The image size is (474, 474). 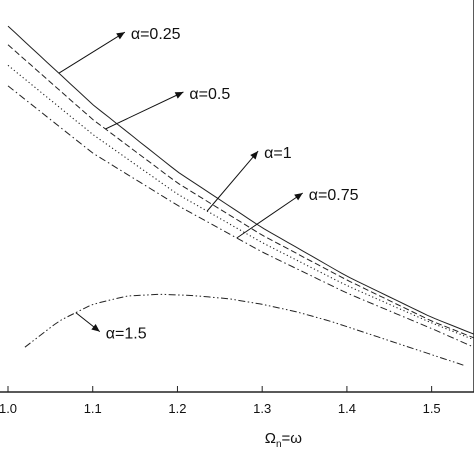 What do you see at coordinates (284, 440) in the screenshot?
I see `x-axis-title: Ωn=ω` at bounding box center [284, 440].